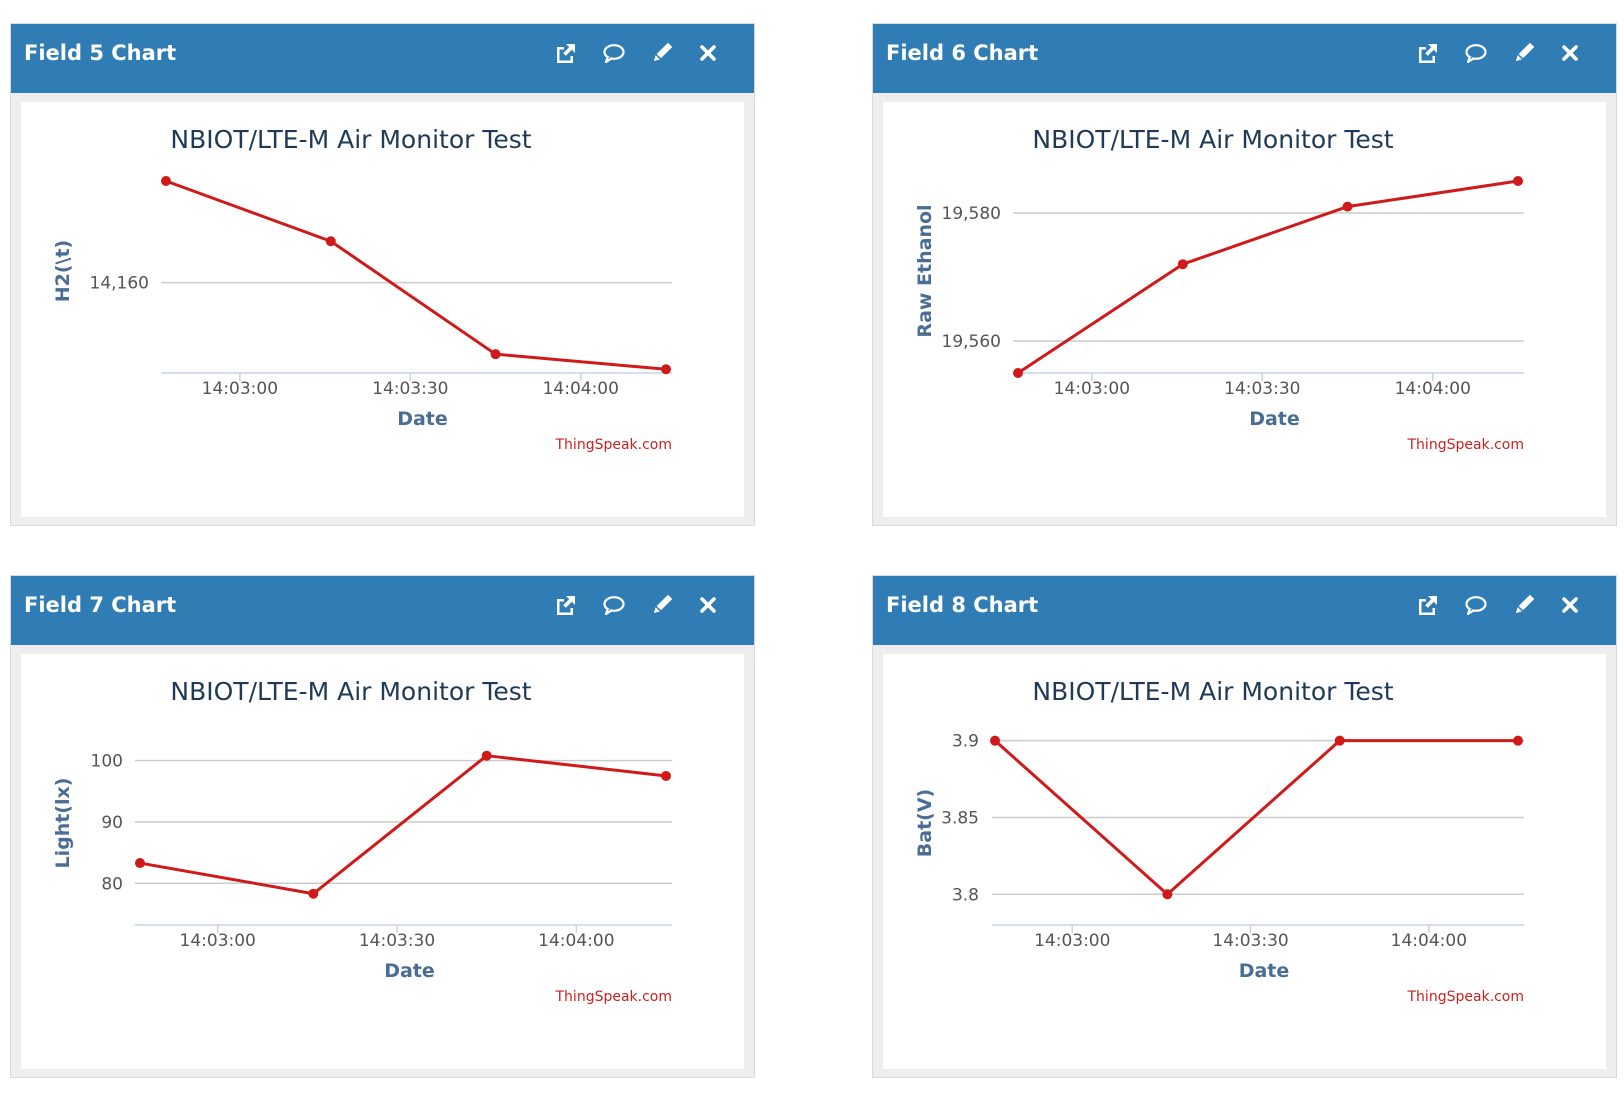  Describe the element at coordinates (925, 823) in the screenshot. I see `y-axis-title: Bat(V)` at that location.